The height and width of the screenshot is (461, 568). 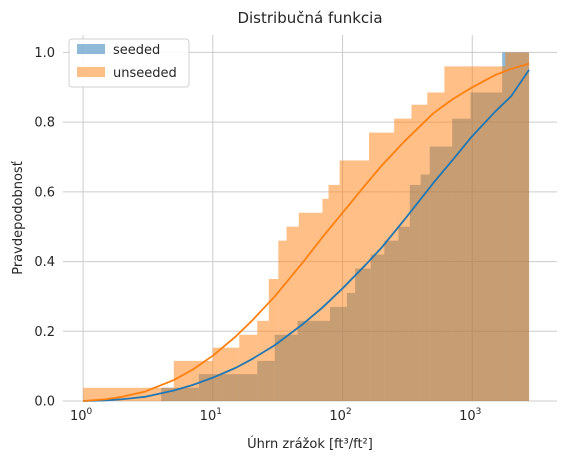 I want to click on x-tick-labels: 10⁰ 10¹ 10² 10³, so click(x=275, y=415).